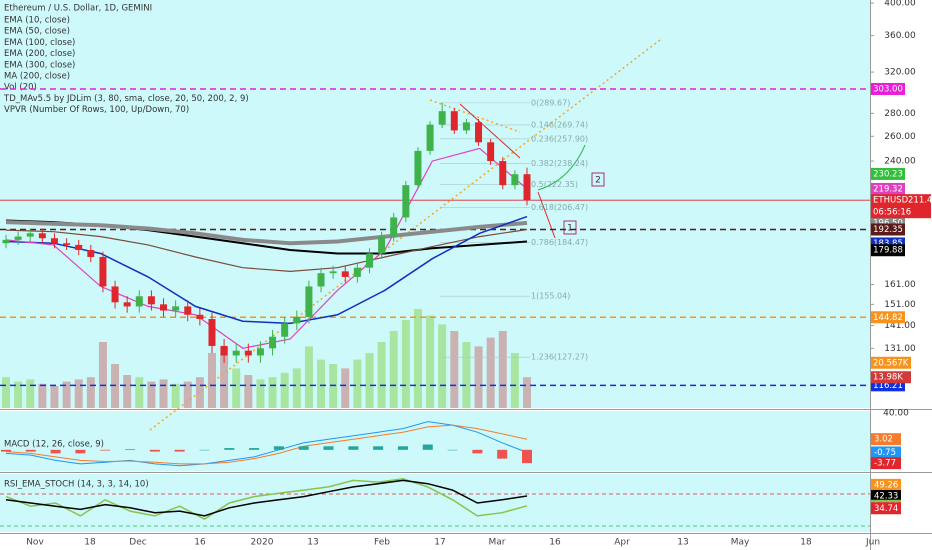 This screenshot has width=932, height=550. Describe the element at coordinates (888, 174) in the screenshot. I see `price-label: 230.23` at that location.